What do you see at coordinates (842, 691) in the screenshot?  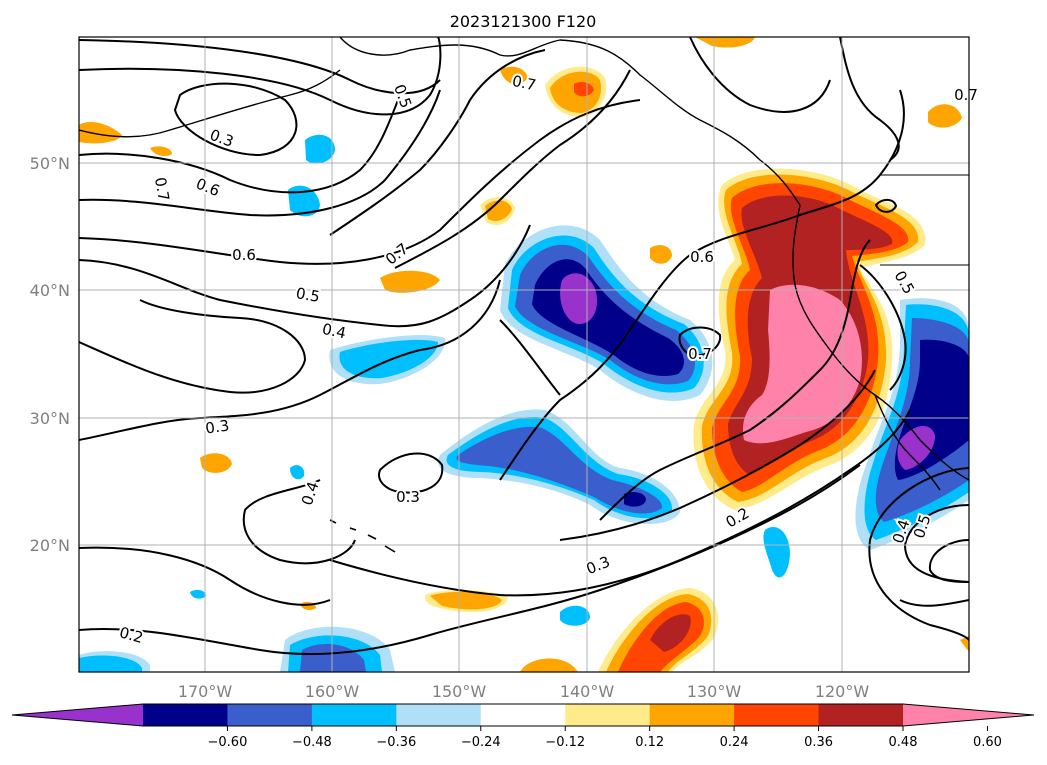 I see `lon-label: 120°W` at bounding box center [842, 691].